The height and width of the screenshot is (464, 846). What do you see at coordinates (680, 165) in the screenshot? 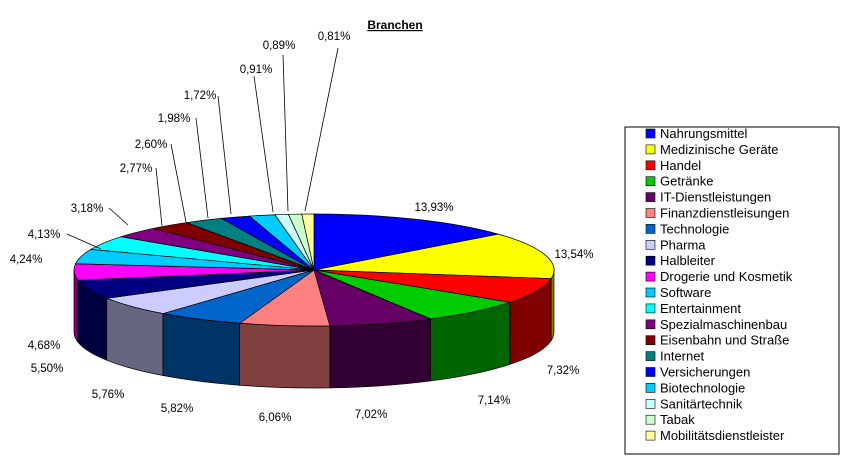
I see `legend-label-2: Handel` at bounding box center [680, 165].